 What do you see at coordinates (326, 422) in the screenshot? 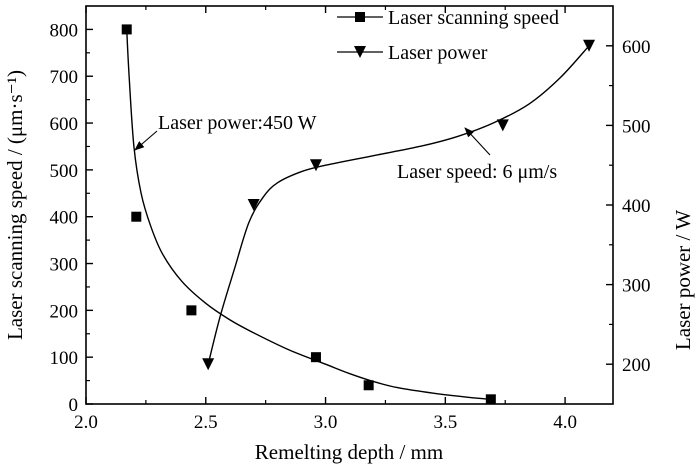
I see `x-tick-label: 3.0` at bounding box center [326, 422].